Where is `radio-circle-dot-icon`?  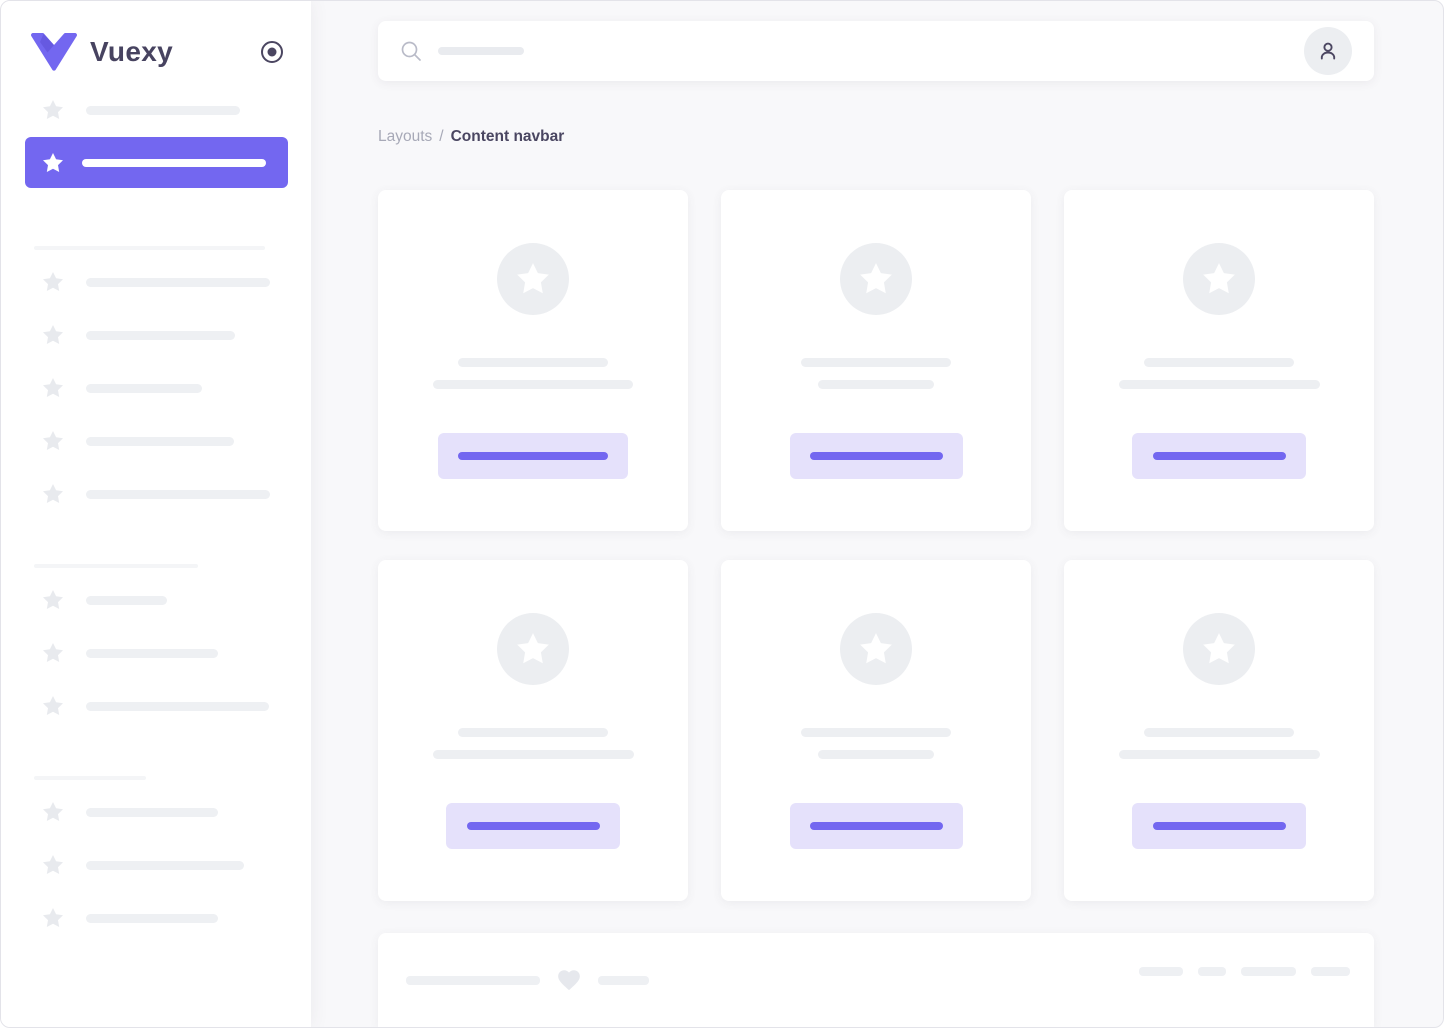 radio-circle-dot-icon is located at coordinates (272, 52).